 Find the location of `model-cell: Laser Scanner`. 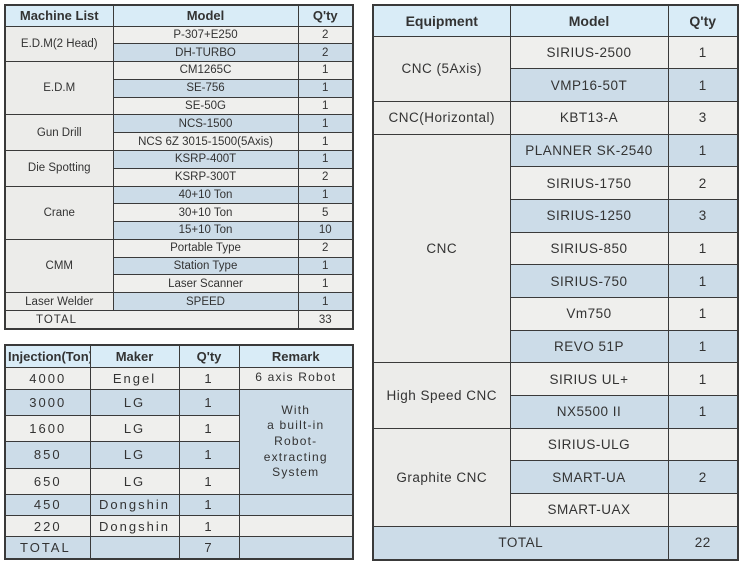

model-cell: Laser Scanner is located at coordinates (205, 284).